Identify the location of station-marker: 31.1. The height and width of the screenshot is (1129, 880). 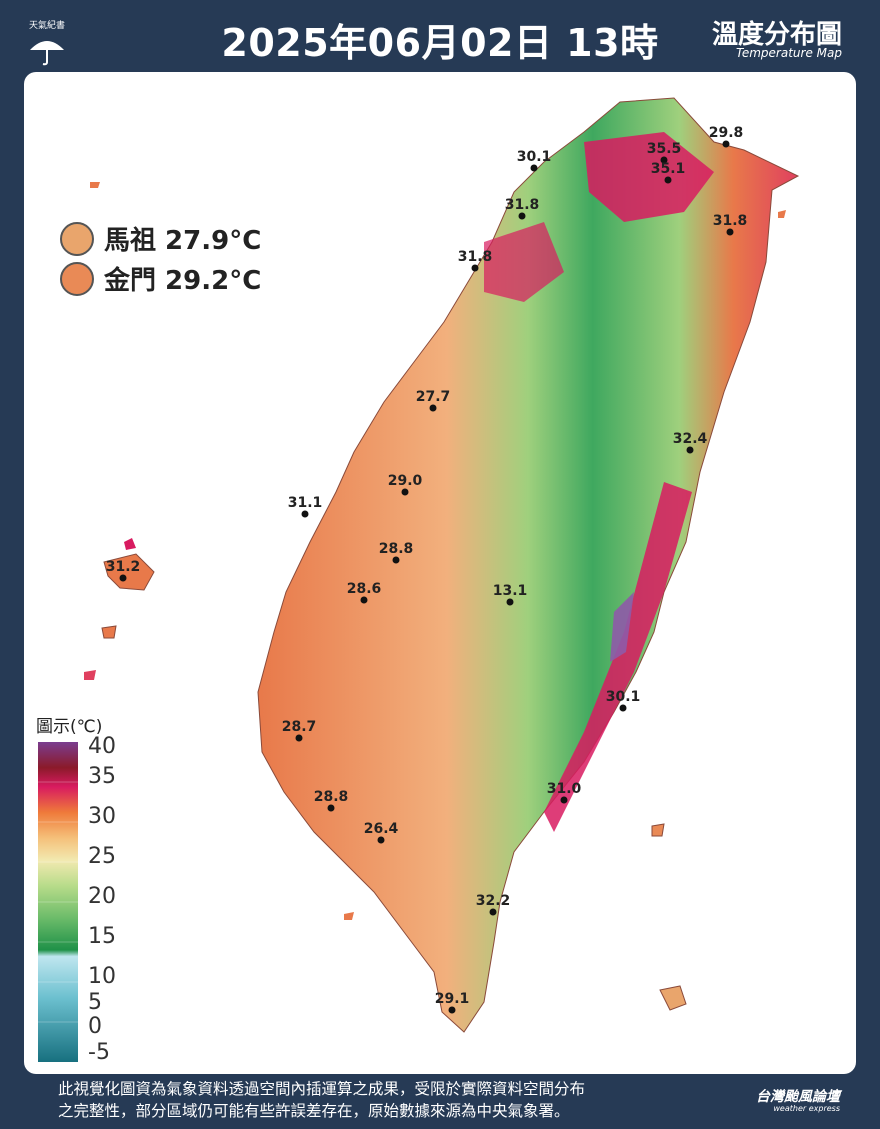
(305, 506).